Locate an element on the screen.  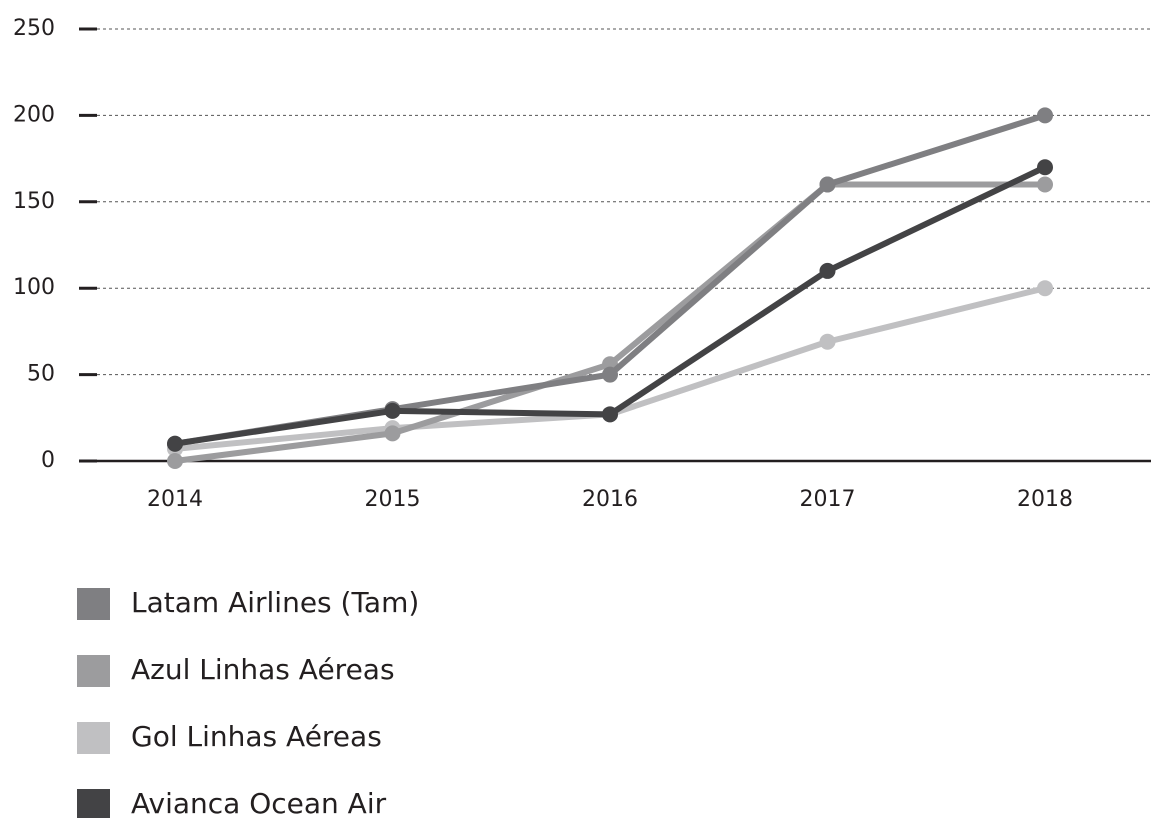
x-tick-label: 2018 is located at coordinates (1045, 499).